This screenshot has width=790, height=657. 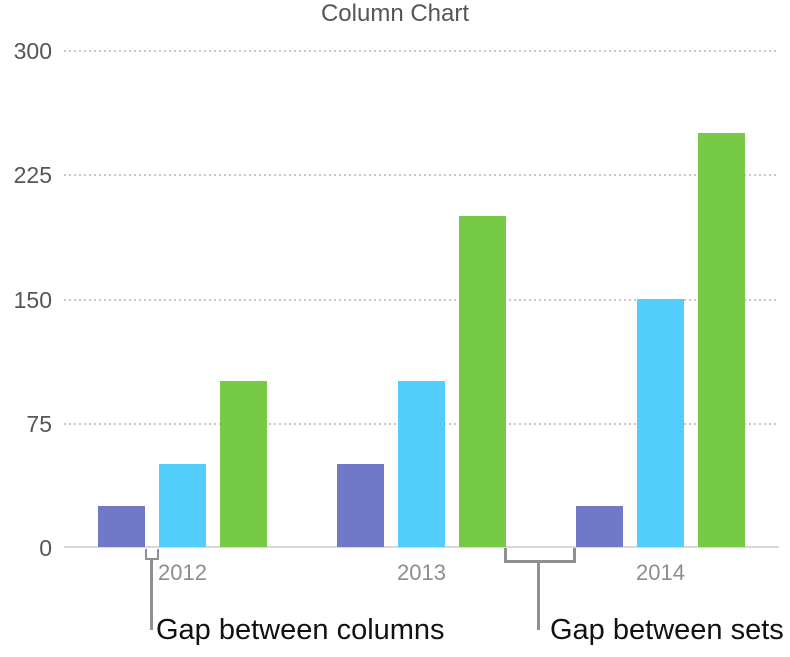 I want to click on x-category-label: 2014, so click(x=660, y=572).